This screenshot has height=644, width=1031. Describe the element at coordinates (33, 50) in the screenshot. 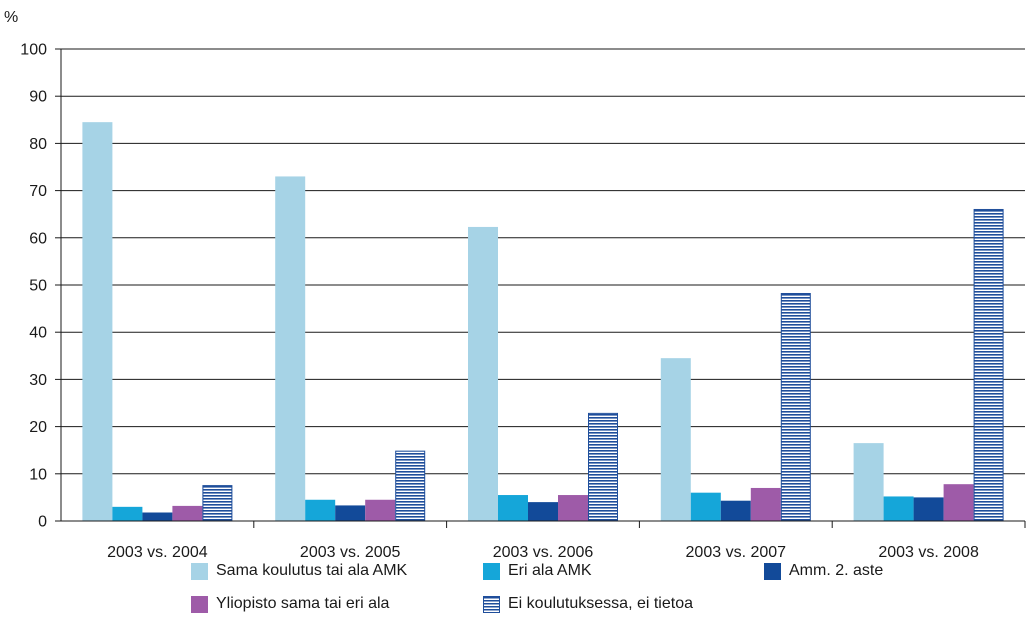

I see `y-tick-label: 100` at that location.